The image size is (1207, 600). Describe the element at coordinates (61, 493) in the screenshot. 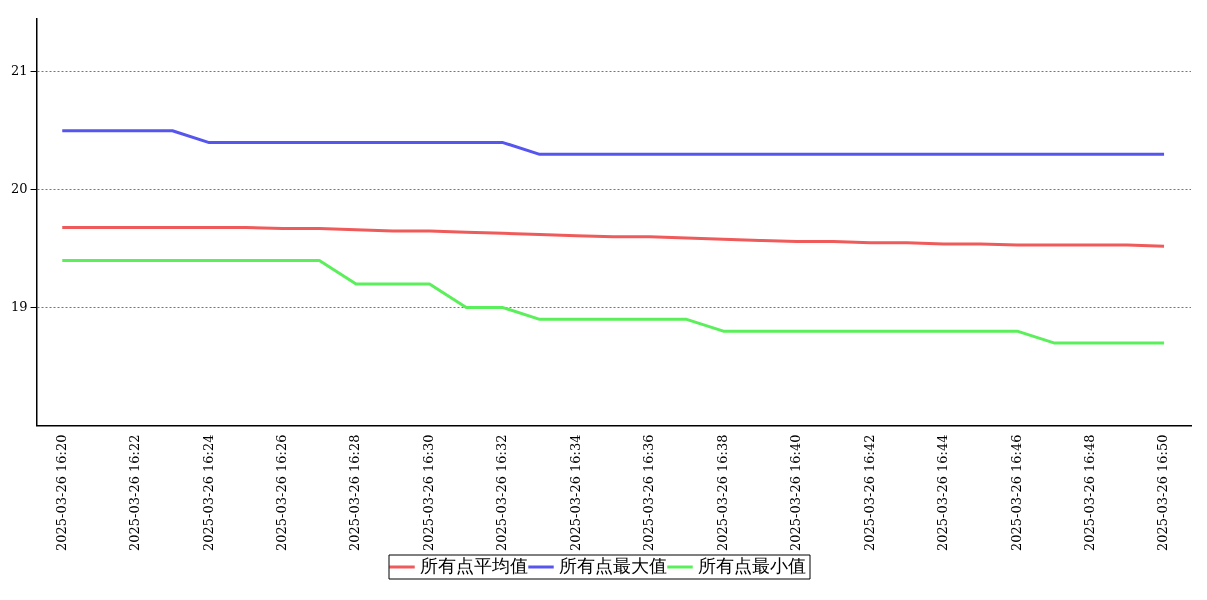

I see `x-tick-label: 2025-03-26 16:20` at that location.